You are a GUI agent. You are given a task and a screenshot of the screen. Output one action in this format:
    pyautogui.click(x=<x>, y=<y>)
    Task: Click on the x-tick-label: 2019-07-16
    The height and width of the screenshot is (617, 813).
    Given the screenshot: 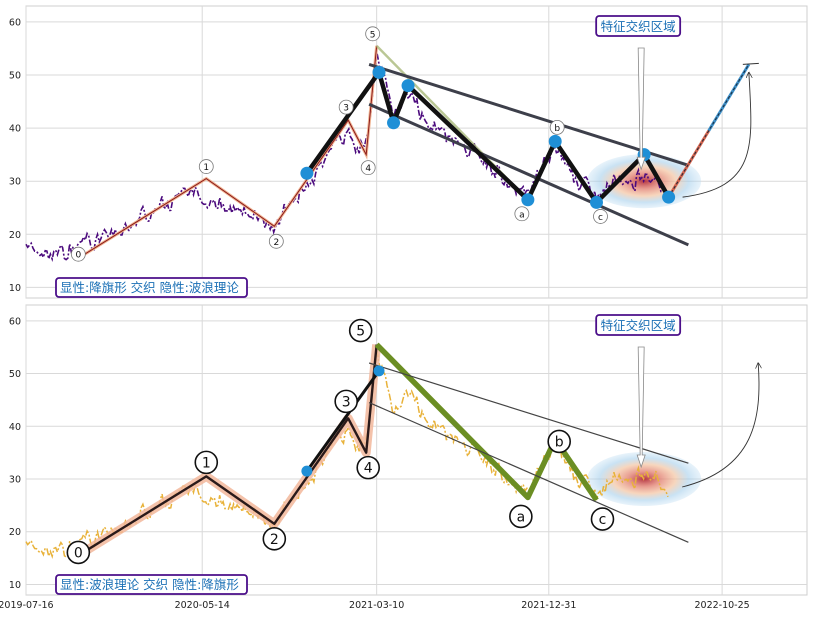 What is the action you would take?
    pyautogui.click(x=27, y=605)
    